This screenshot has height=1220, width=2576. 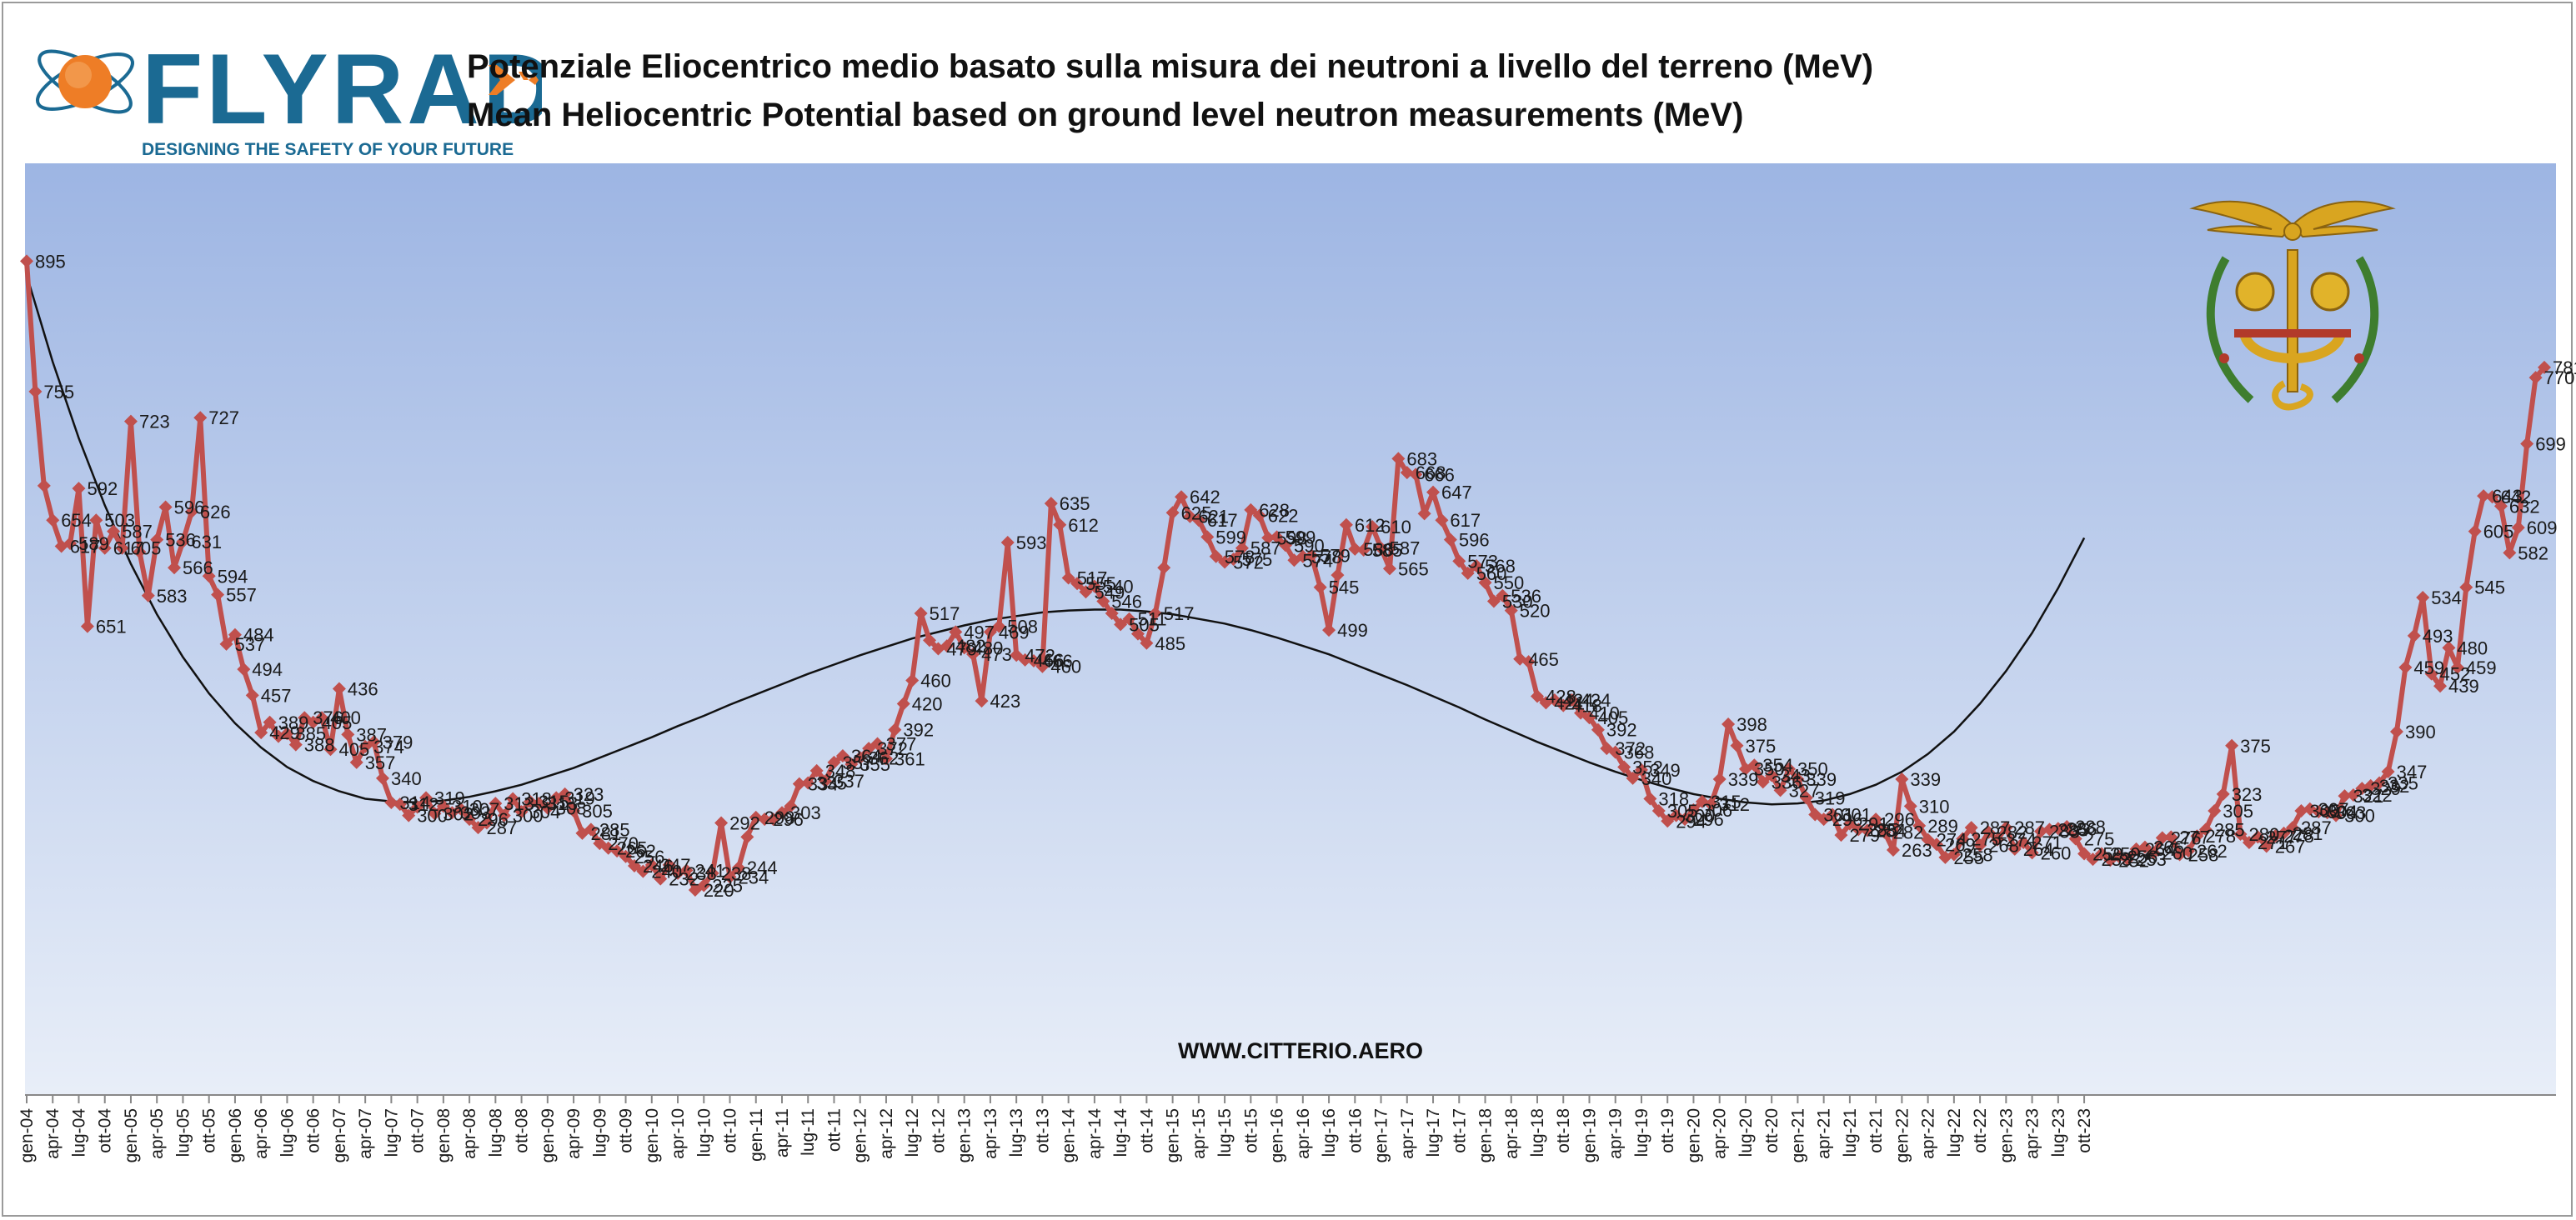 I want to click on x-tick-label: gen-14, so click(x=1069, y=1135).